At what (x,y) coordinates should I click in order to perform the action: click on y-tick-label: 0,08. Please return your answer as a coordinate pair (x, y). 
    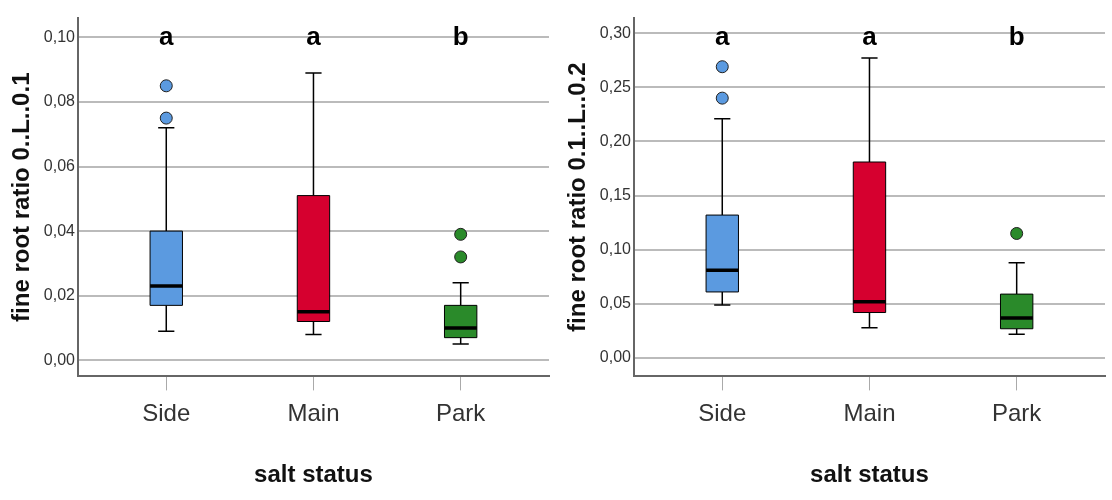
    Looking at the image, I should click on (59, 101).